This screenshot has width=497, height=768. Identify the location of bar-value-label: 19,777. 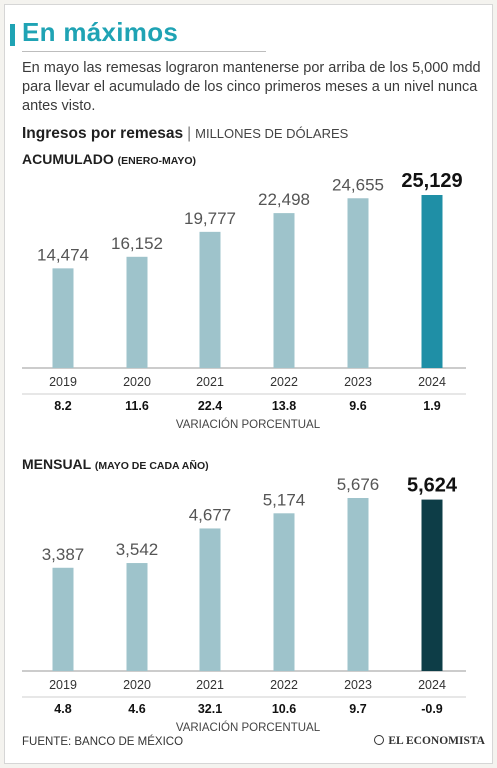
(210, 218).